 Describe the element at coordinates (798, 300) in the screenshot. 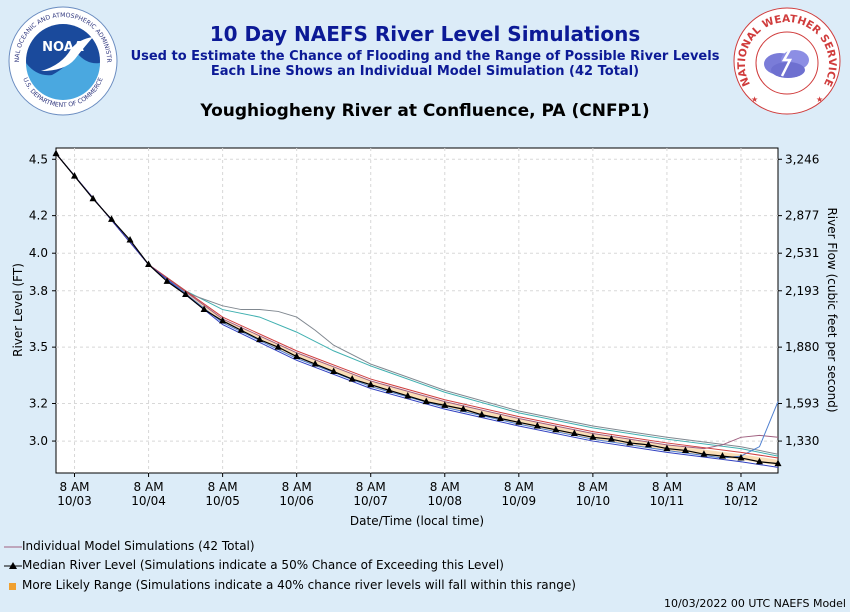

I see `y-axis-right: 1,330 1,593 1,880 2,193 2,531 2,877 3,246` at that location.